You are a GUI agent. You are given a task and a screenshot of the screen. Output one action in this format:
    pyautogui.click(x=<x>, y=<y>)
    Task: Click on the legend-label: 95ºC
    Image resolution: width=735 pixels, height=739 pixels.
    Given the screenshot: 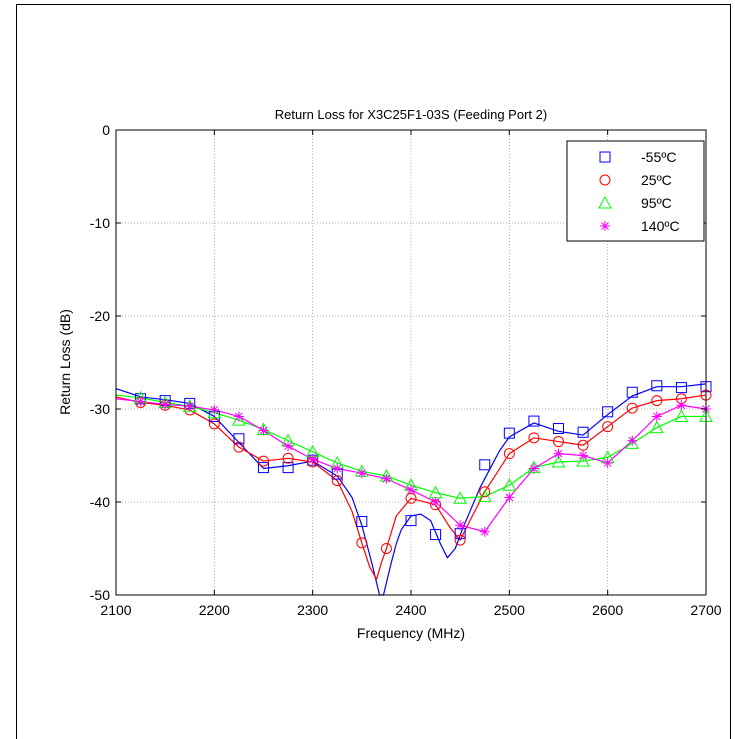 What is the action you would take?
    pyautogui.click(x=656, y=203)
    